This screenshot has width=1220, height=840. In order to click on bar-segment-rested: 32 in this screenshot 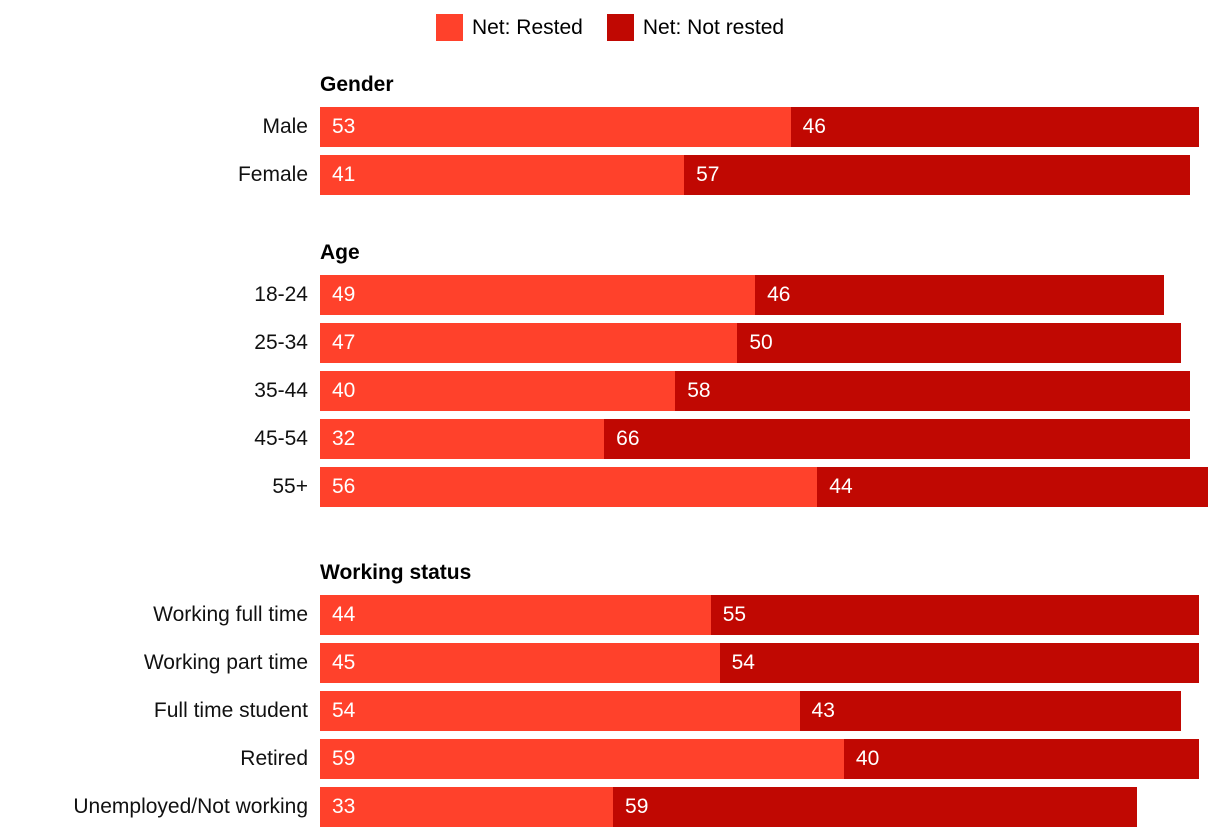, I will do `click(462, 439)`.